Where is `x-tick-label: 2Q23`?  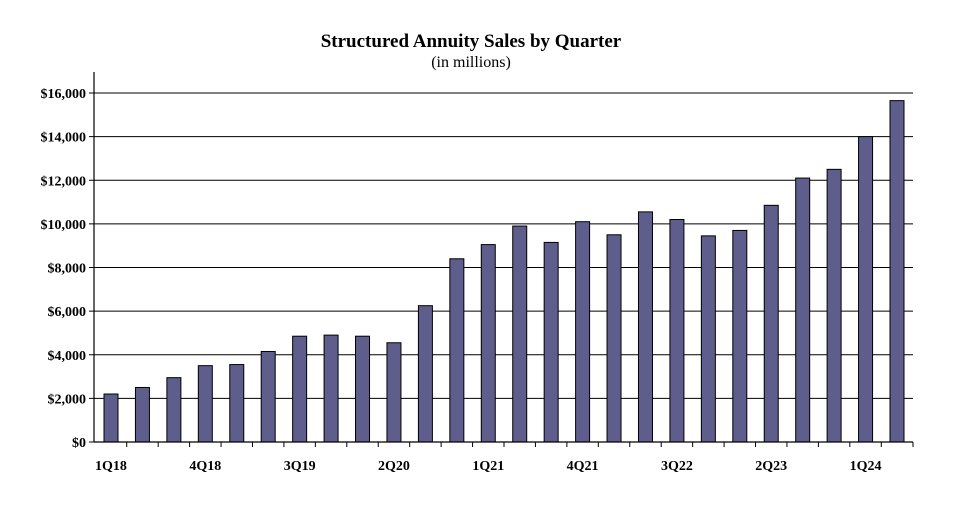
x-tick-label: 2Q23 is located at coordinates (771, 466).